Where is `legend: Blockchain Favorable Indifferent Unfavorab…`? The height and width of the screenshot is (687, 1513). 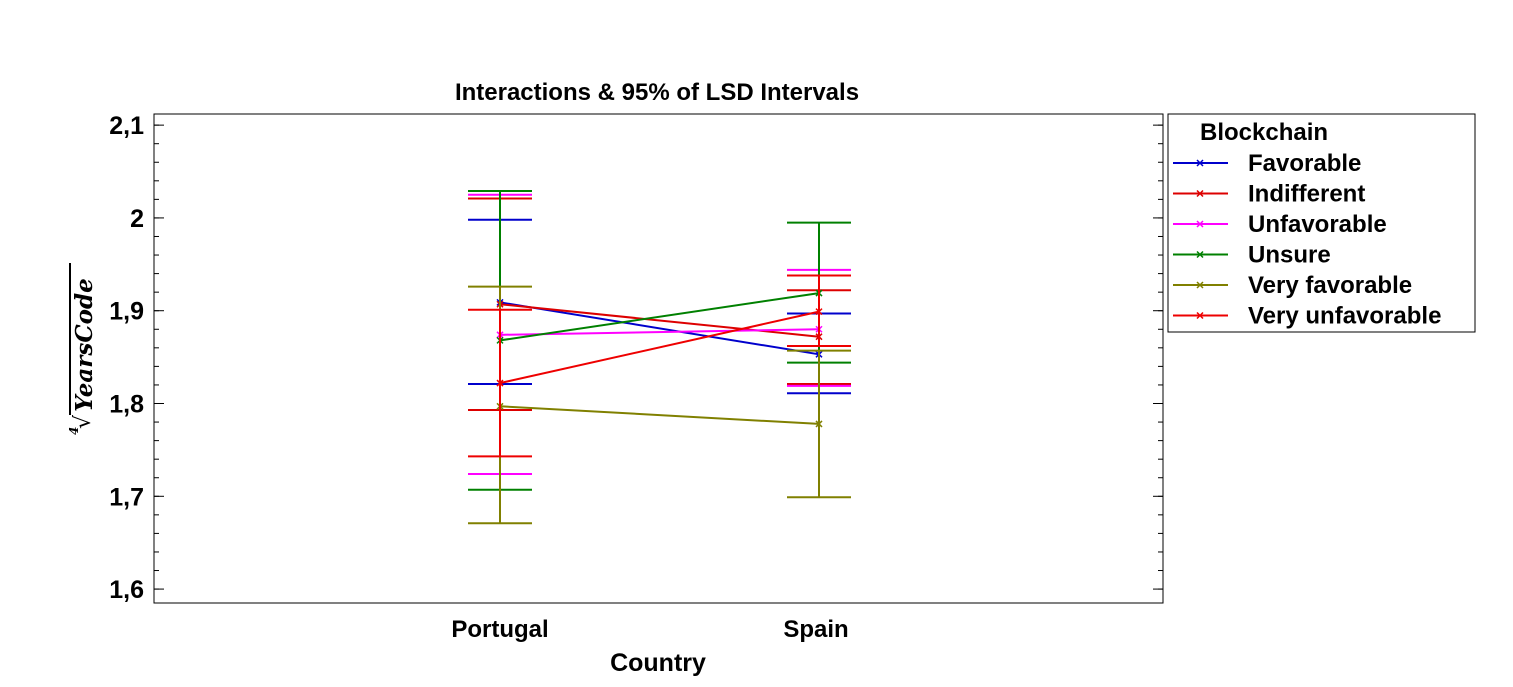
legend: Blockchain Favorable Indifferent Unfavorab… is located at coordinates (1321, 223).